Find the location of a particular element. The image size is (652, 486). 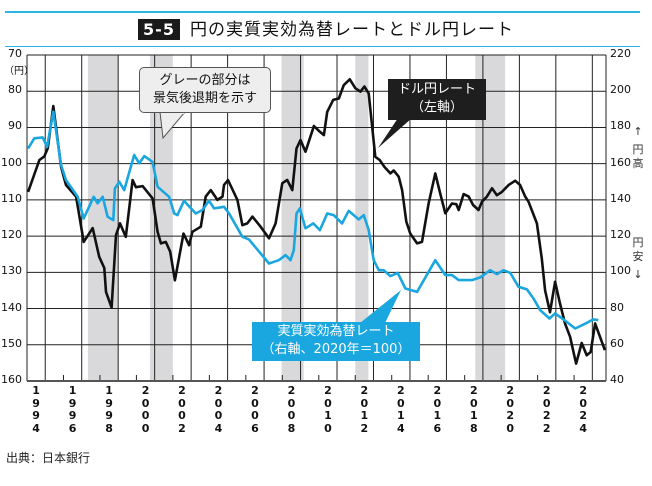

yen-strong-label: 円高 is located at coordinates (638, 156).